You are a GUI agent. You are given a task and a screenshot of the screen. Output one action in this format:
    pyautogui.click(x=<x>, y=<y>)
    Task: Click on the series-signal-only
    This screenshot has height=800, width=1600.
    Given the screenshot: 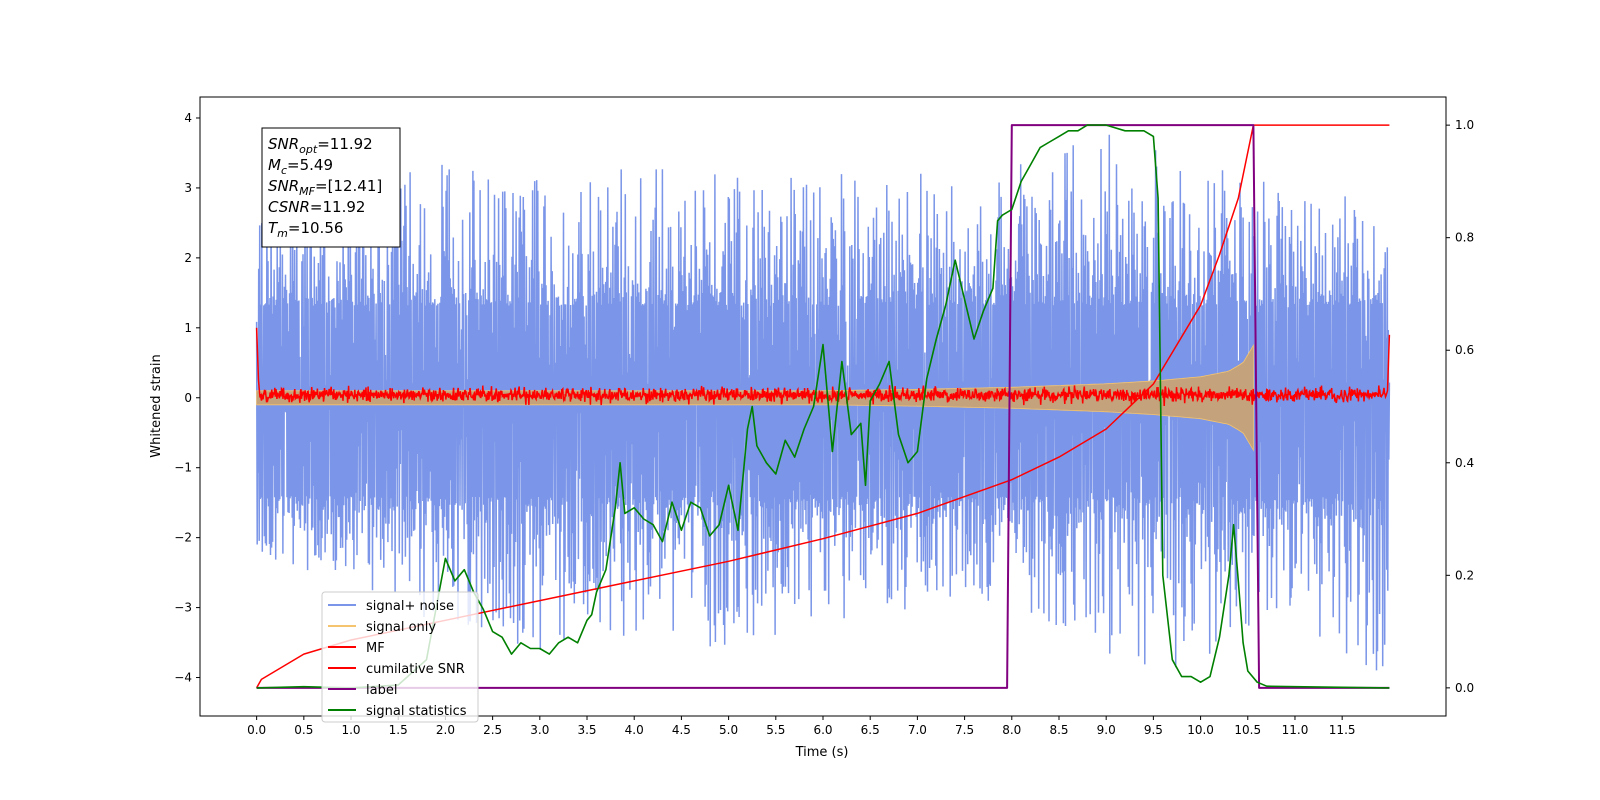 What is the action you would take?
    pyautogui.click(x=755, y=397)
    